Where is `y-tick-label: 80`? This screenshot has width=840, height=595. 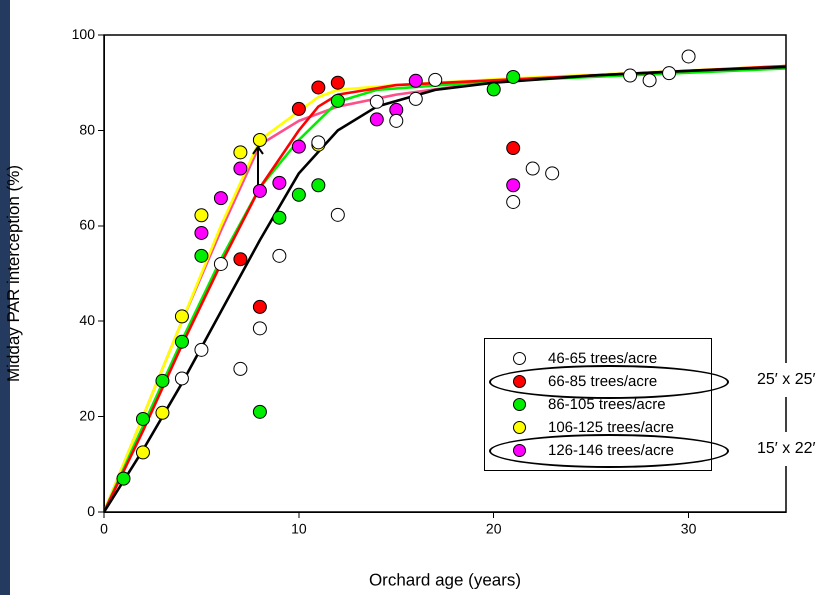
y-tick-label: 80 is located at coordinates (87, 129).